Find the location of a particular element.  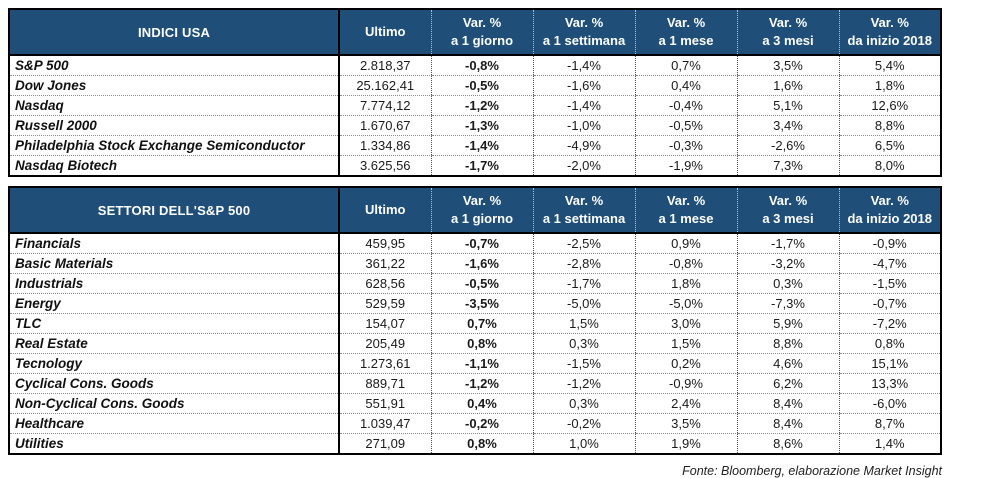

variation-value-cell: 4,6% is located at coordinates (787, 363).